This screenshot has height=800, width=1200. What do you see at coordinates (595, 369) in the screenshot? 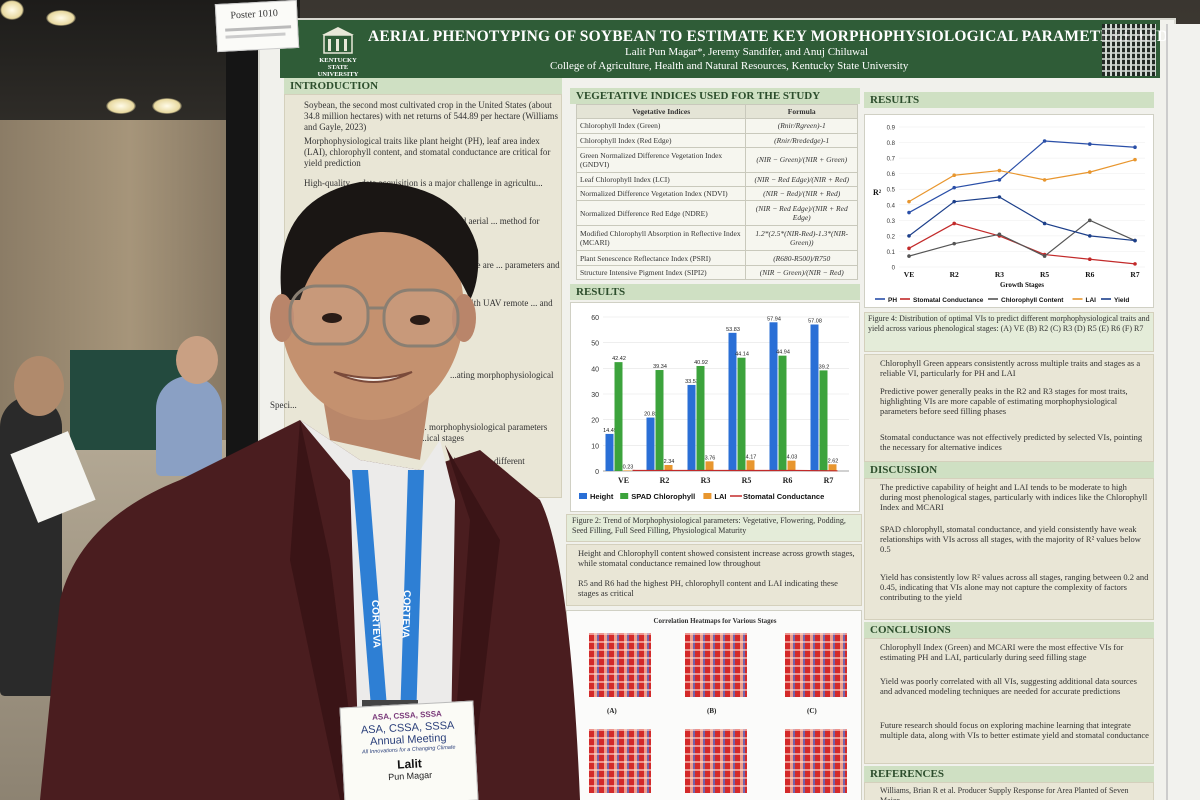
I see `y-tick-label: 40` at bounding box center [595, 369].